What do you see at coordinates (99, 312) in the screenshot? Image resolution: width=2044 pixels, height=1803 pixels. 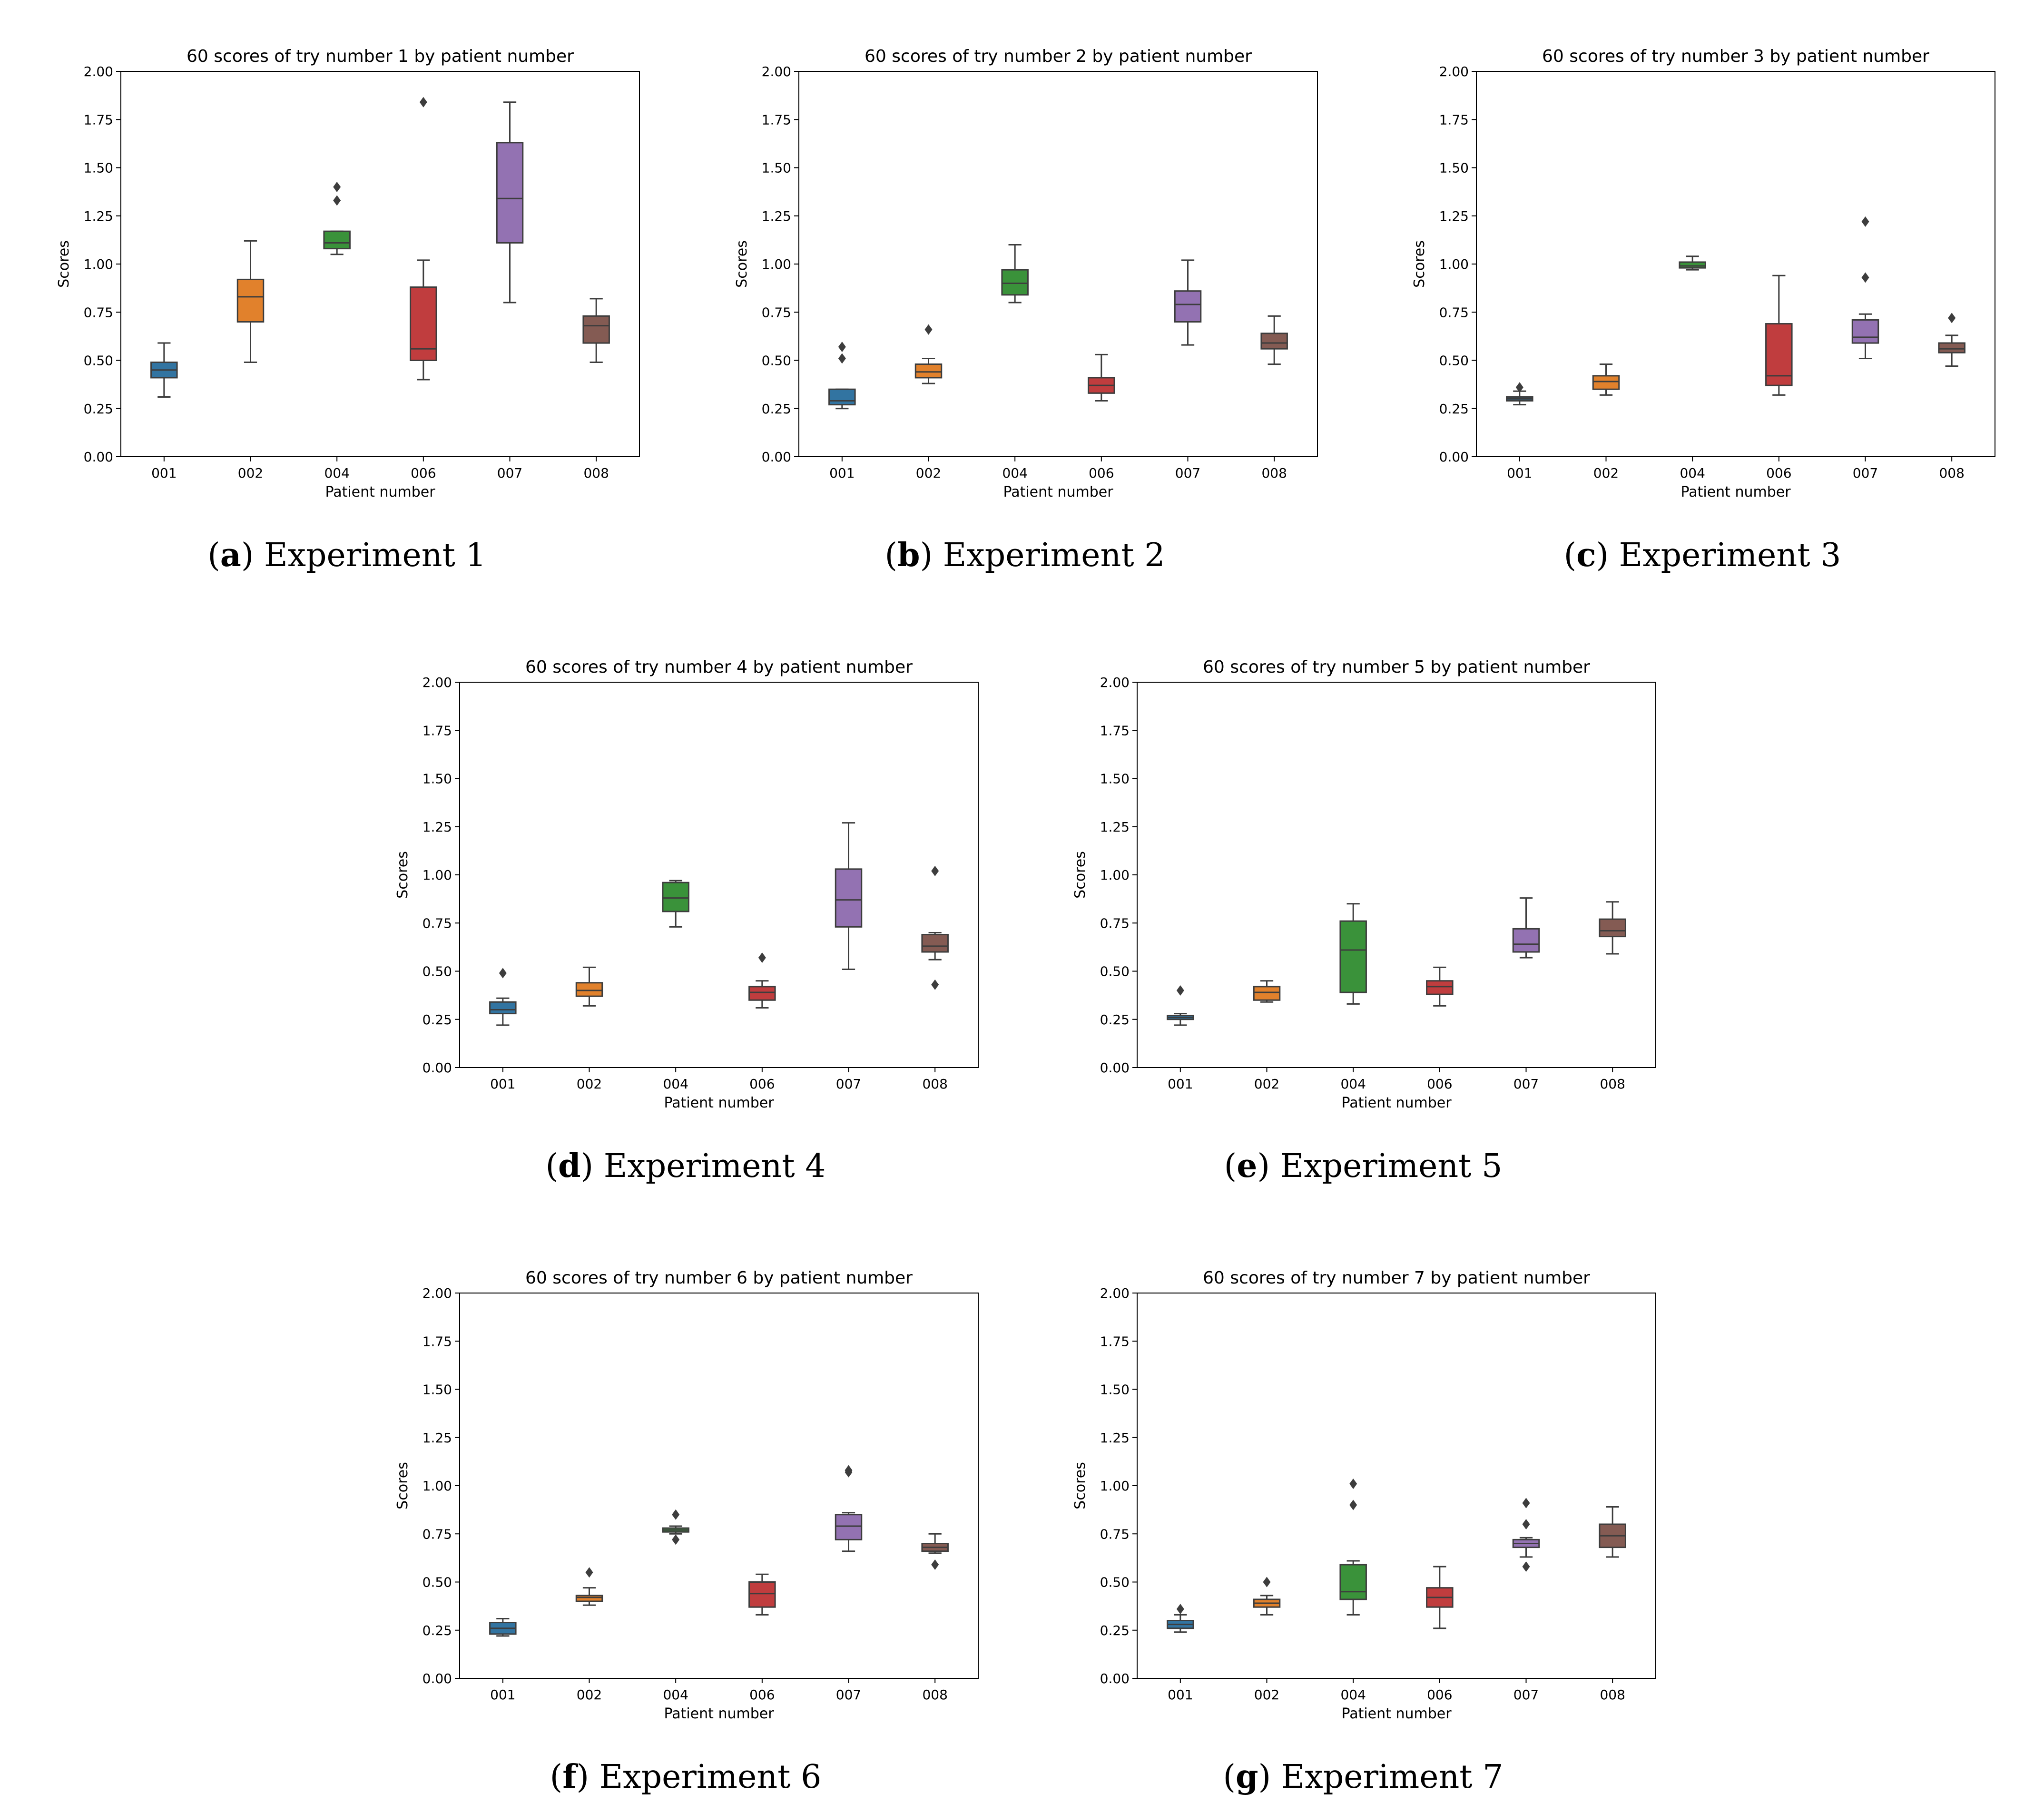 I see `y-tick-label: 0.75` at bounding box center [99, 312].